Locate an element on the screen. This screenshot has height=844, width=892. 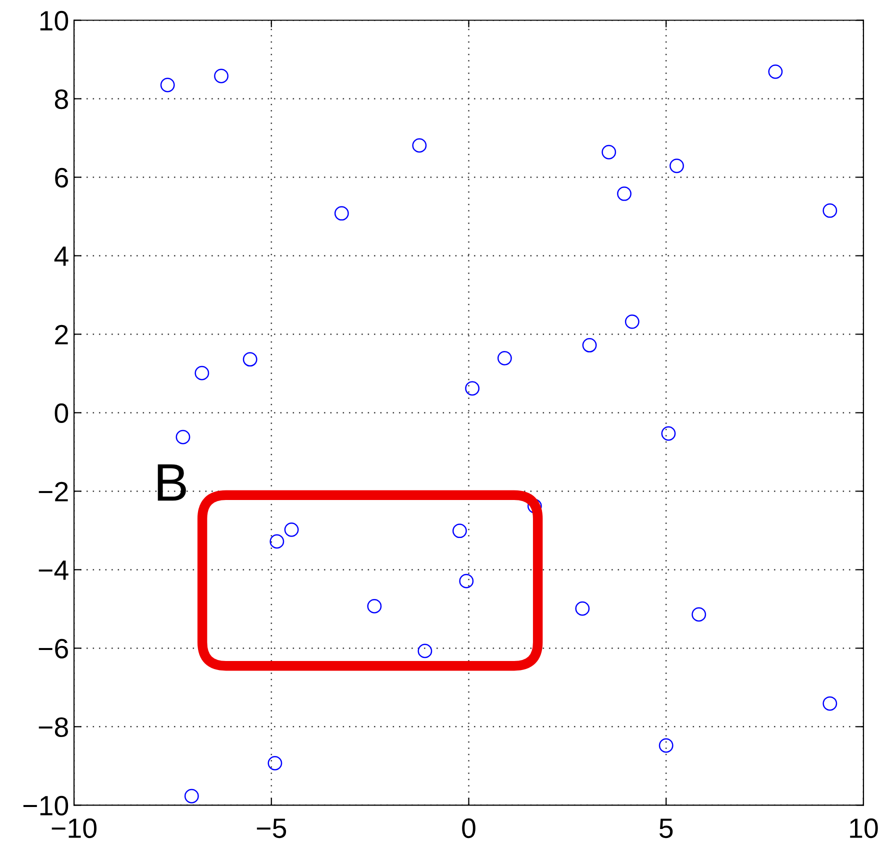
y-tick-label: −6 is located at coordinates (53, 648).